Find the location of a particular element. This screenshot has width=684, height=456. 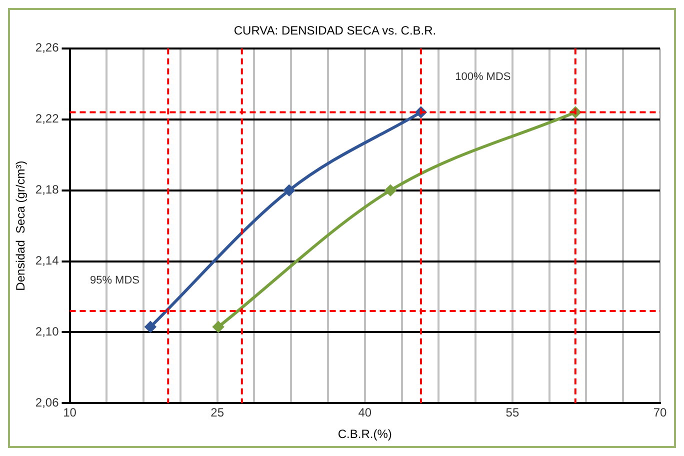

y-tick-label: 2,06 is located at coordinates (47, 403).